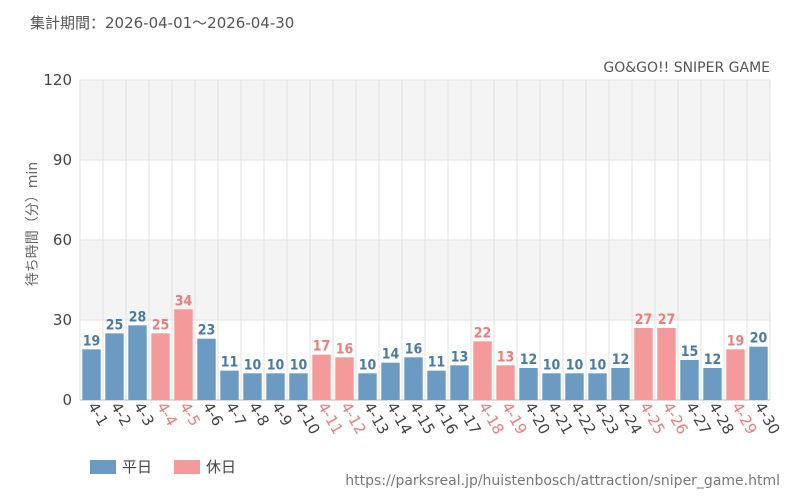 The height and width of the screenshot is (500, 800). I want to click on y-tick-label: 90, so click(62, 160).